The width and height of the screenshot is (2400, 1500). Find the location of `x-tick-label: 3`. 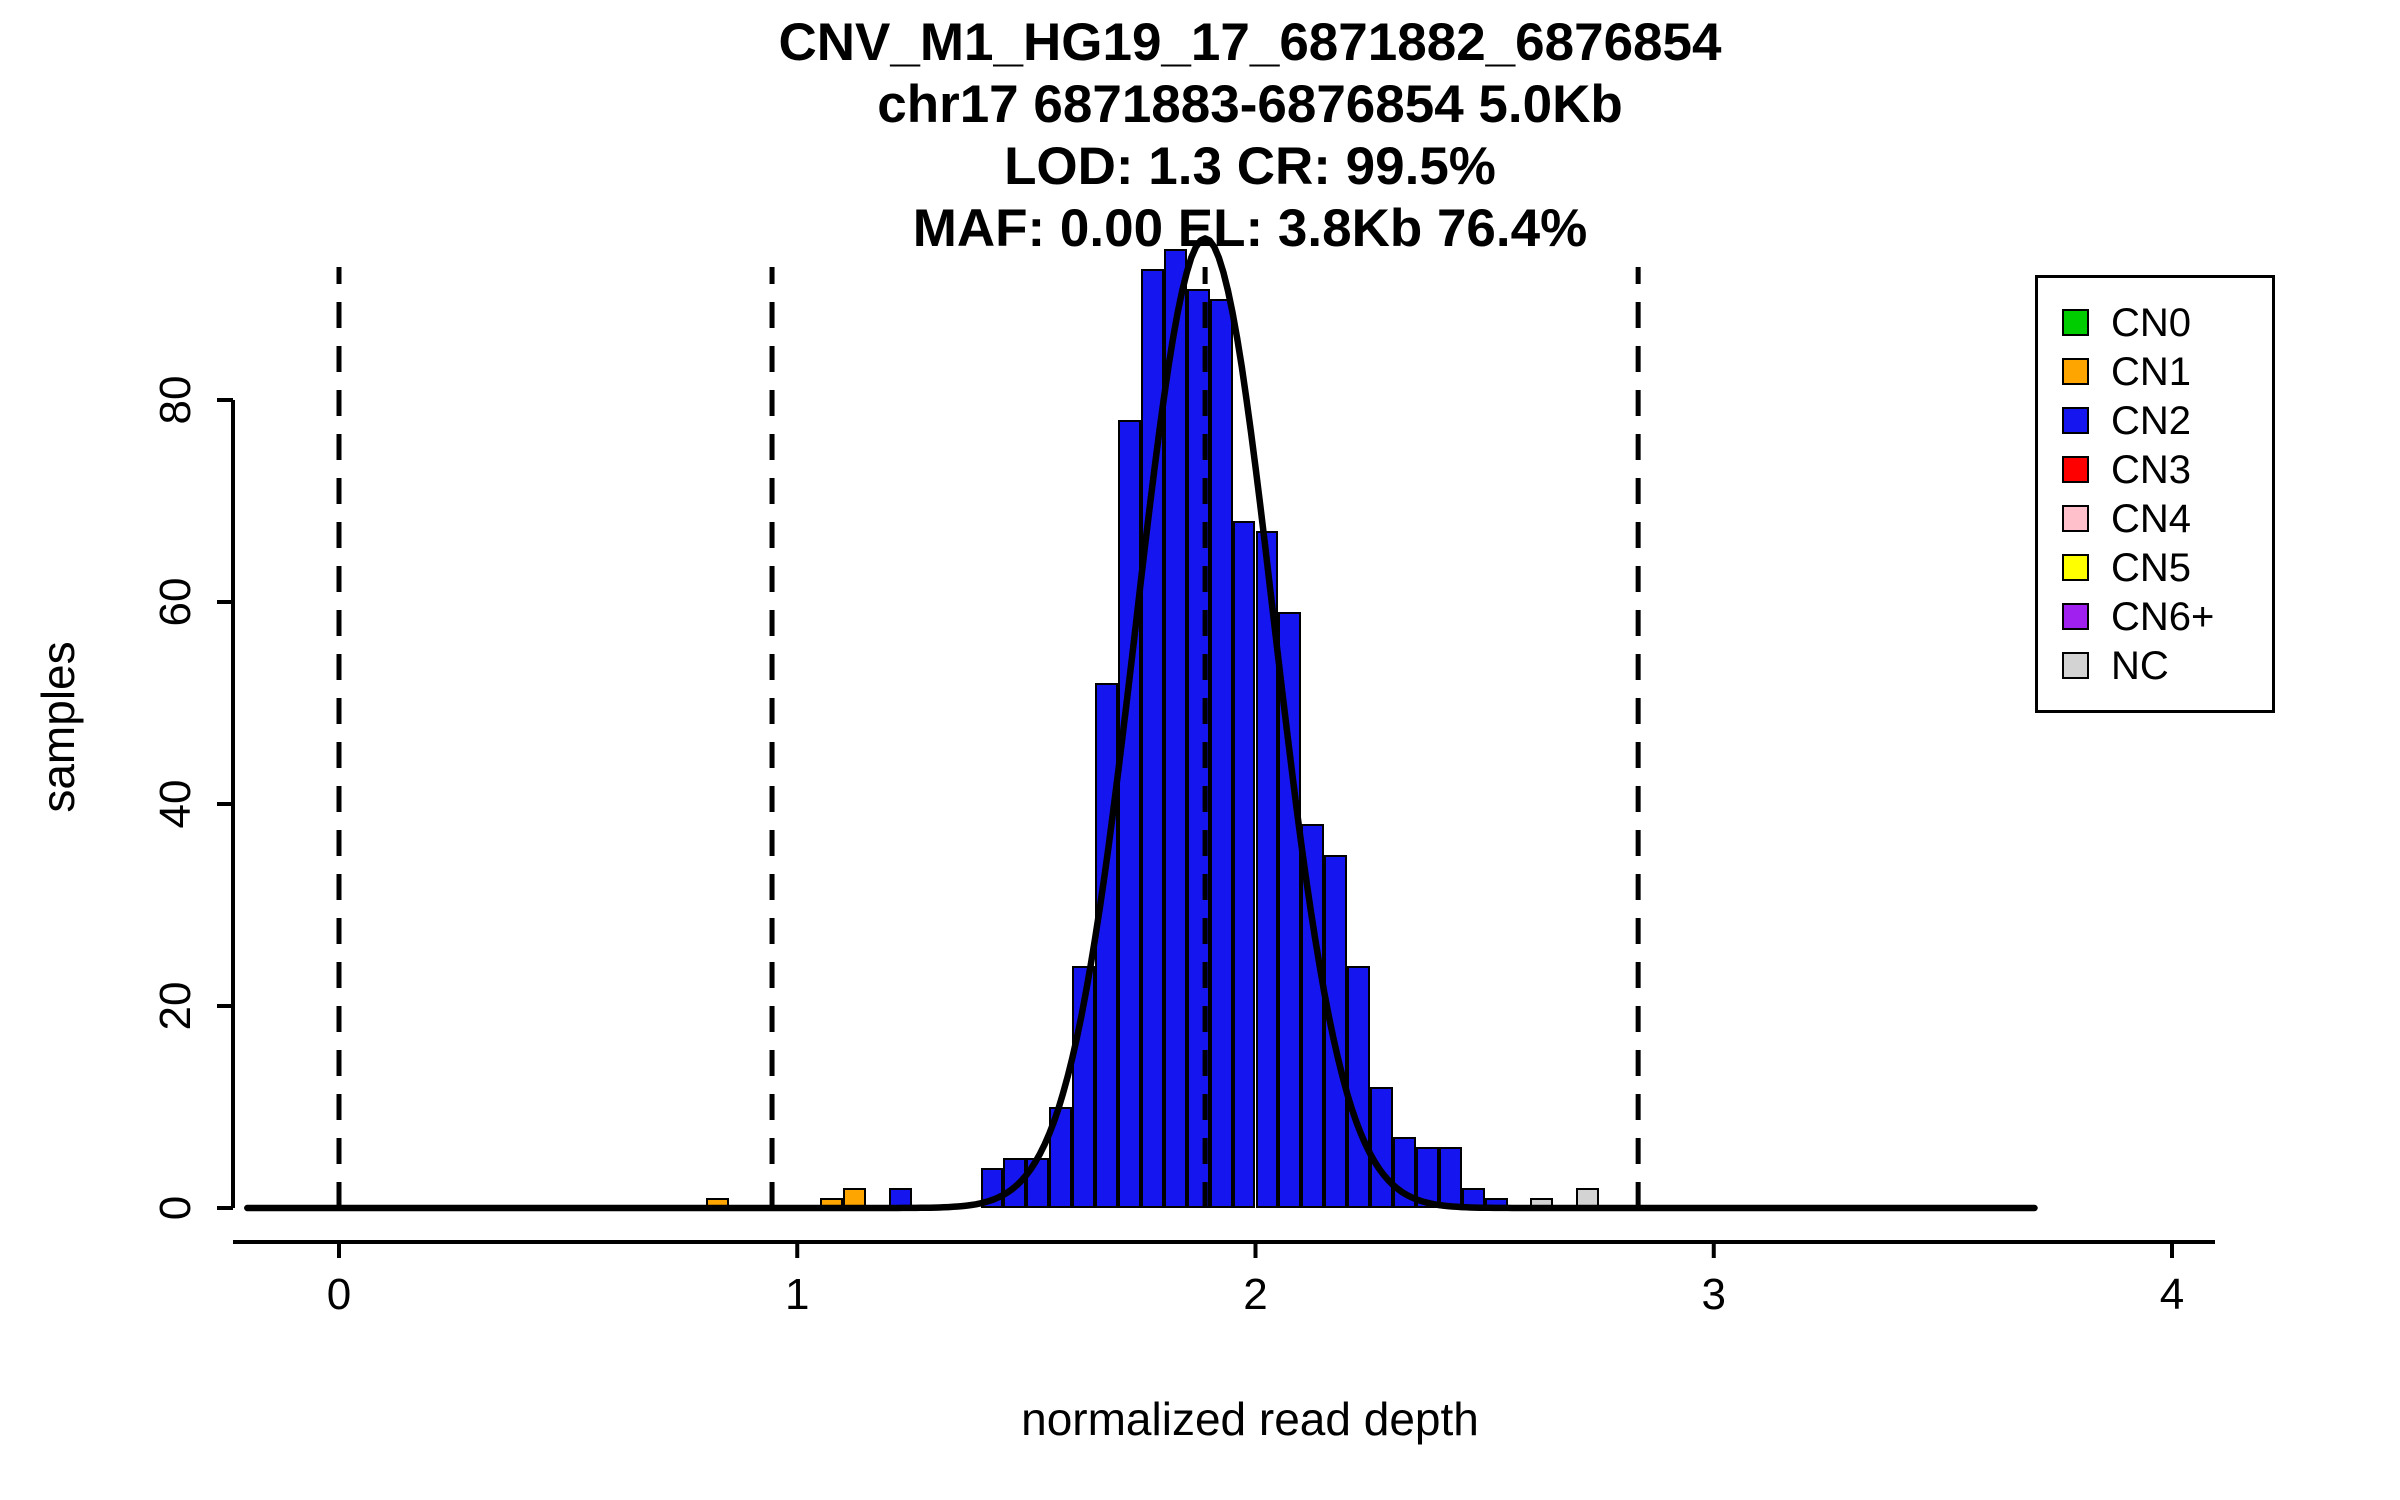

x-tick-label: 3 is located at coordinates (1713, 1294).